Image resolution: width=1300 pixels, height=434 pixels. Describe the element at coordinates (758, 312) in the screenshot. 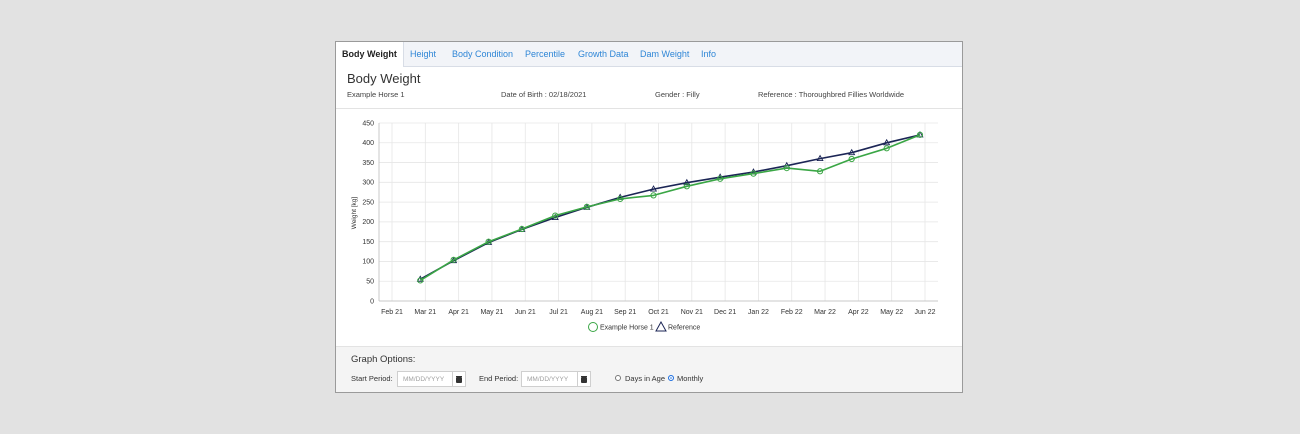

I see `x-tick-label: Jan 22` at that location.